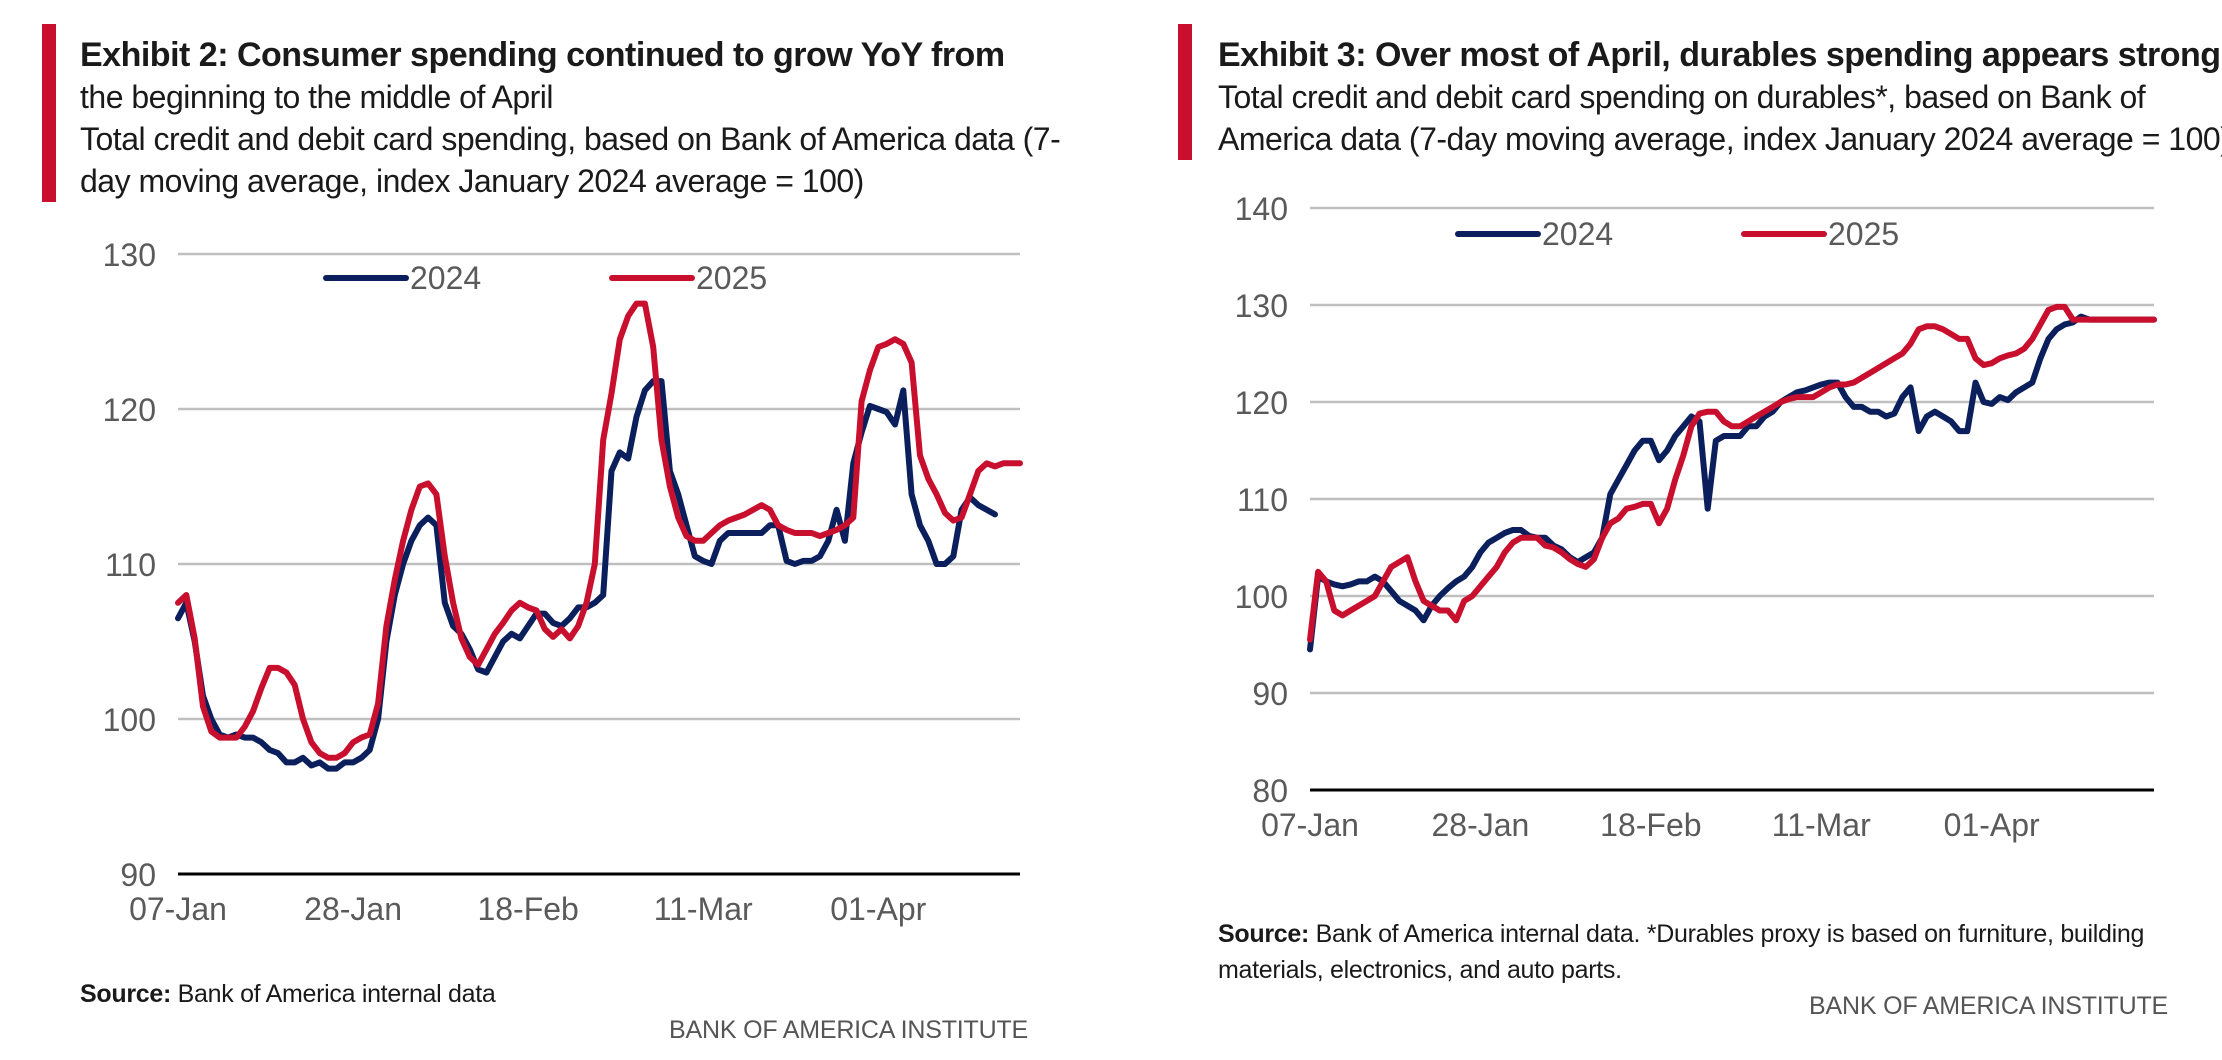 Image resolution: width=2222 pixels, height=1060 pixels. What do you see at coordinates (1732, 473) in the screenshot?
I see `exhibit-3-series-line-2025` at bounding box center [1732, 473].